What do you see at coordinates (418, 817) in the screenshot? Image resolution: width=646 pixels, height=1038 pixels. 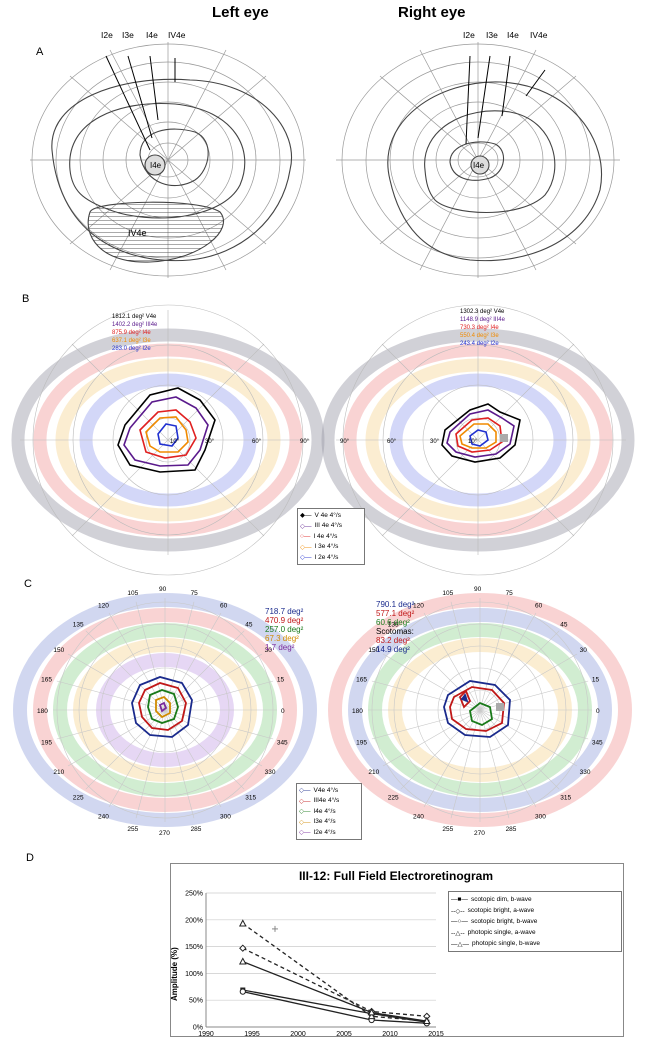 I see `c-right-angle-label-240: 240` at bounding box center [418, 817].